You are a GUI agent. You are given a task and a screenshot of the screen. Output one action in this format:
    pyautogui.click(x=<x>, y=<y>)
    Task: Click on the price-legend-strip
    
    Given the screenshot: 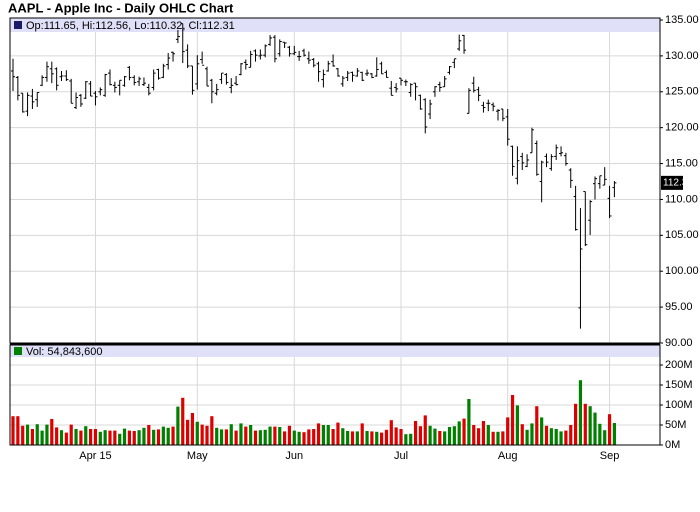 What is the action you would take?
    pyautogui.click(x=335, y=25)
    